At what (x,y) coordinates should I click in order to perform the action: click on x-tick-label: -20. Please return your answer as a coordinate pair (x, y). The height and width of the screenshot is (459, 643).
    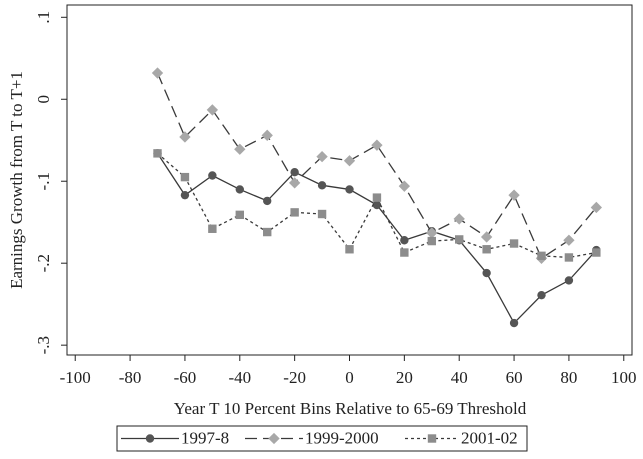
    Looking at the image, I should click on (294, 377).